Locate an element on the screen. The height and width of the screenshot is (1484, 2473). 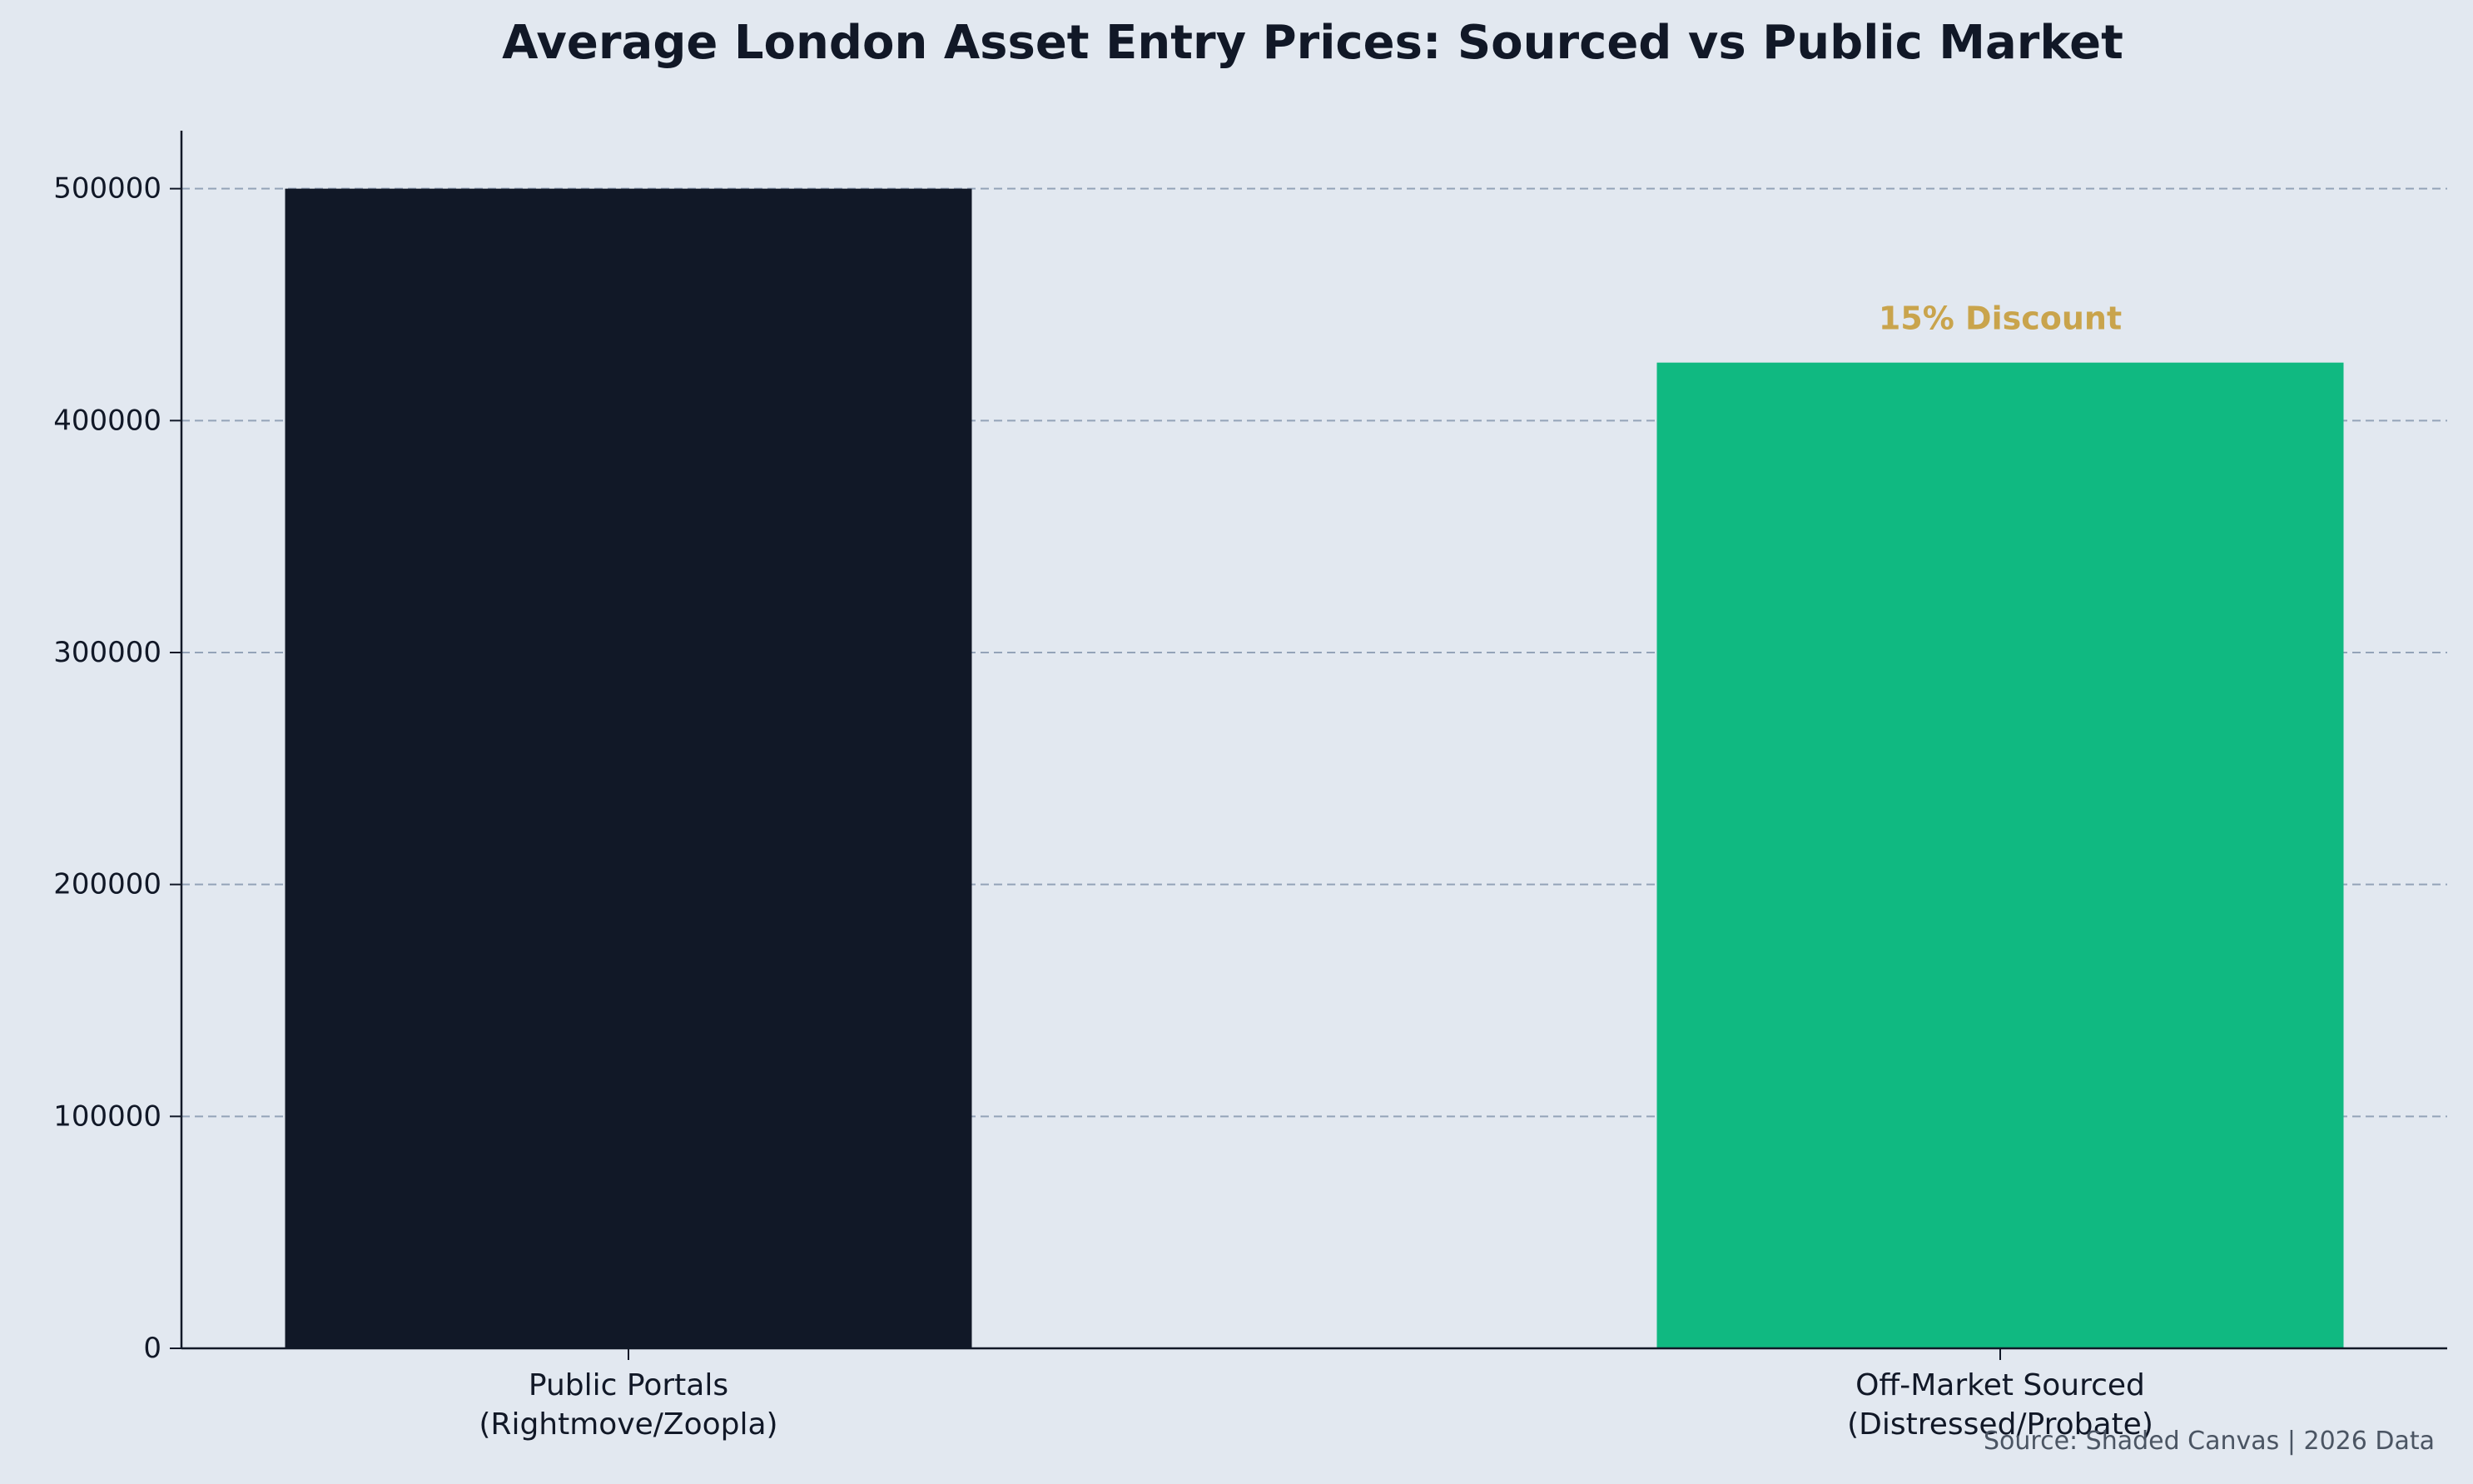
x-tick-label: Public Portals (Rightmove/Zoopla) is located at coordinates (628, 1405).